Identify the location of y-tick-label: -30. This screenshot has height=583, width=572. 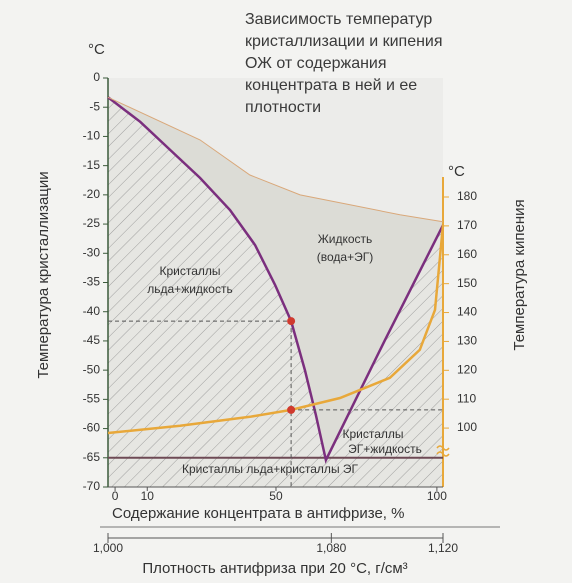
(92, 252).